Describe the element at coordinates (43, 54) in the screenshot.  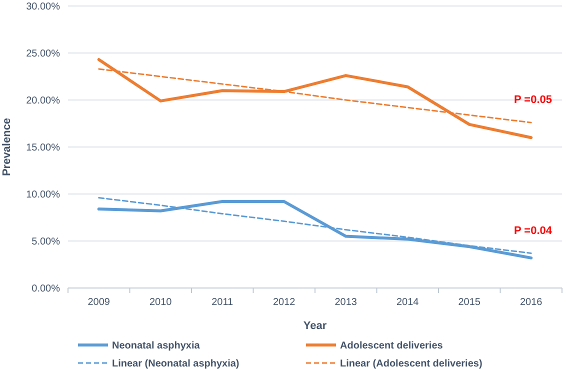
I see `y-tick-label: 25.00%` at that location.